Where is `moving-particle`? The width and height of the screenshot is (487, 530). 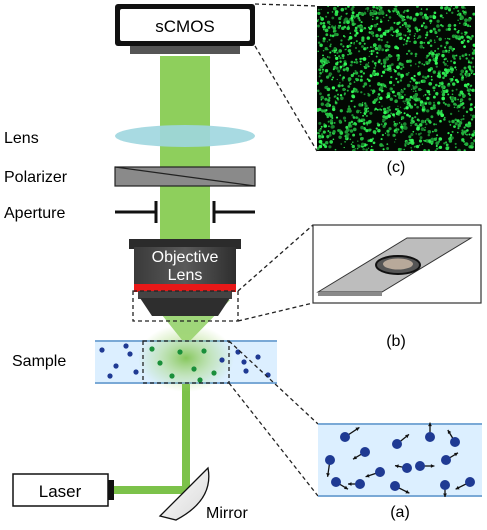 moving-particle is located at coordinates (450, 458).